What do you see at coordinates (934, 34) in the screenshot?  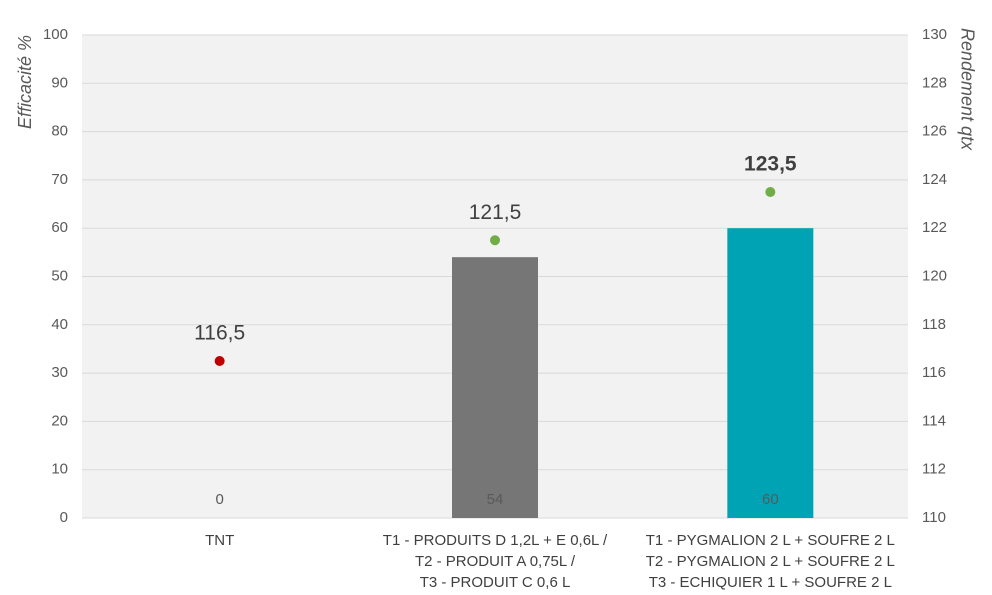 I see `y2-tick-label: 130` at bounding box center [934, 34].